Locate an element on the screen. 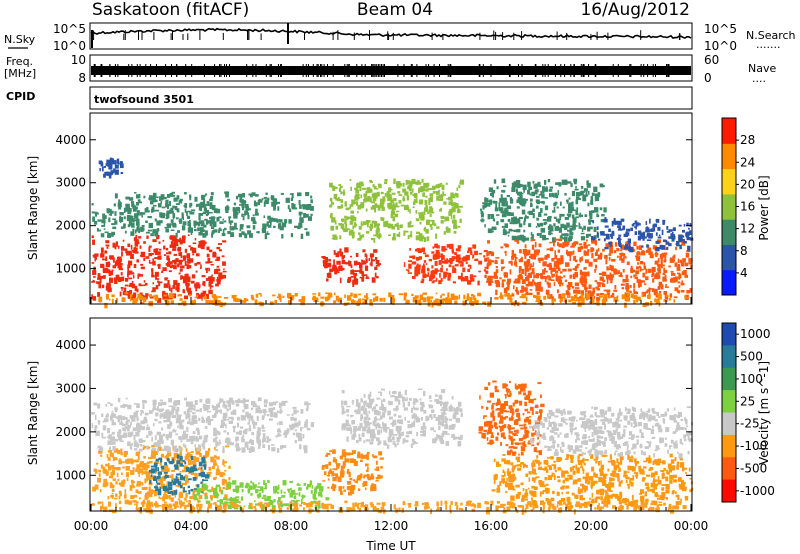 The height and width of the screenshot is (554, 800). n-search-label: N.Search is located at coordinates (771, 35).